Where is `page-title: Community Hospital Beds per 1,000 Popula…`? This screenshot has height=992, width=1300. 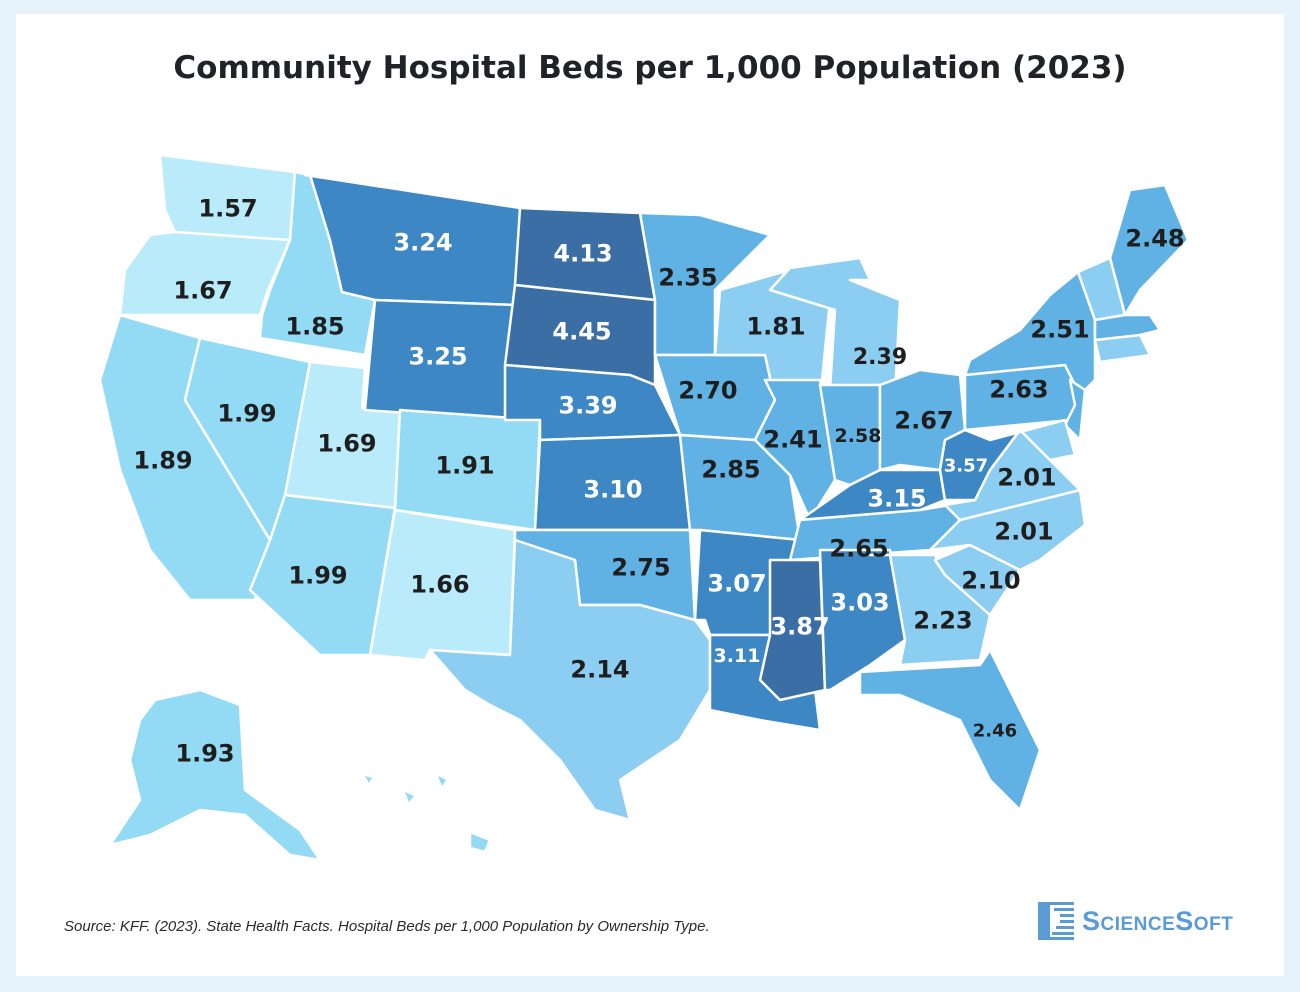
page-title: Community Hospital Beds per 1,000 Popula… is located at coordinates (650, 68).